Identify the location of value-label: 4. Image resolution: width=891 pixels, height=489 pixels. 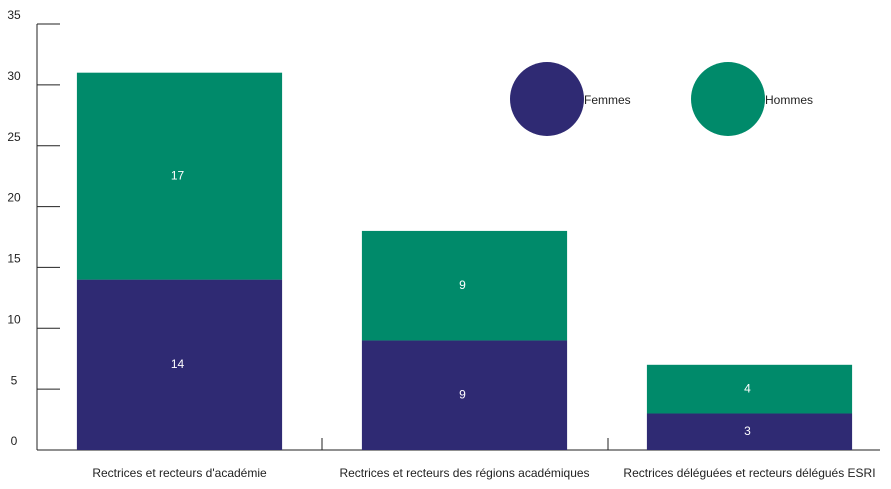
(747, 388).